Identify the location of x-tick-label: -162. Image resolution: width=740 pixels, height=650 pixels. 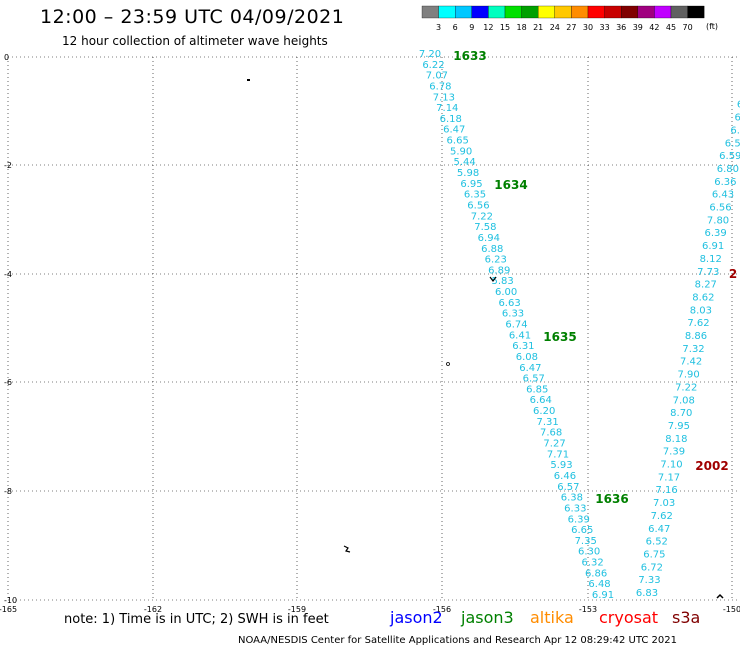
(153, 609).